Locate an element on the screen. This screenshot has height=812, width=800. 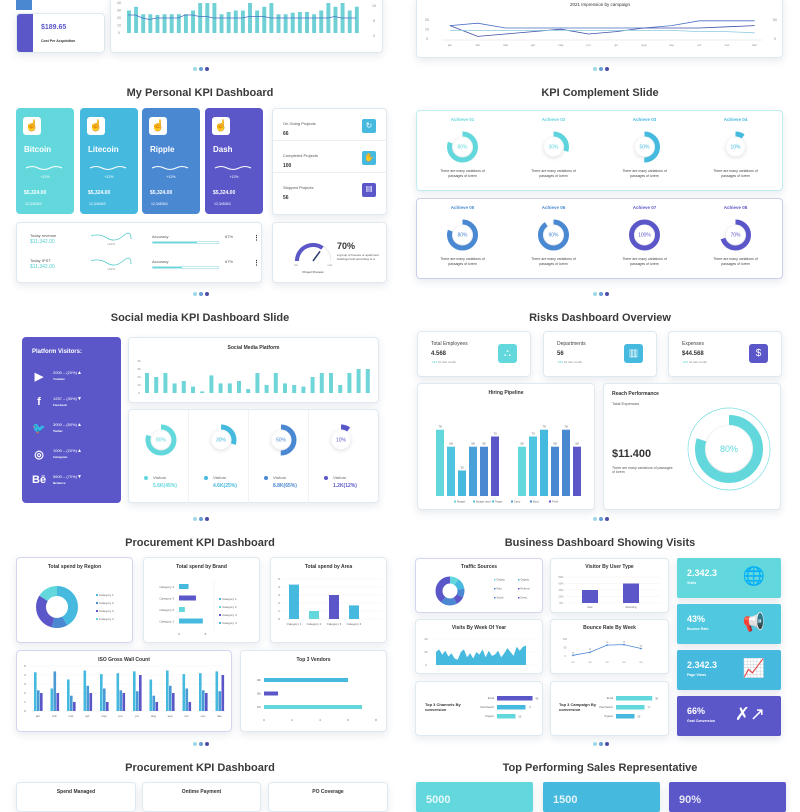
month-label: jul is located at coordinates (136, 716).